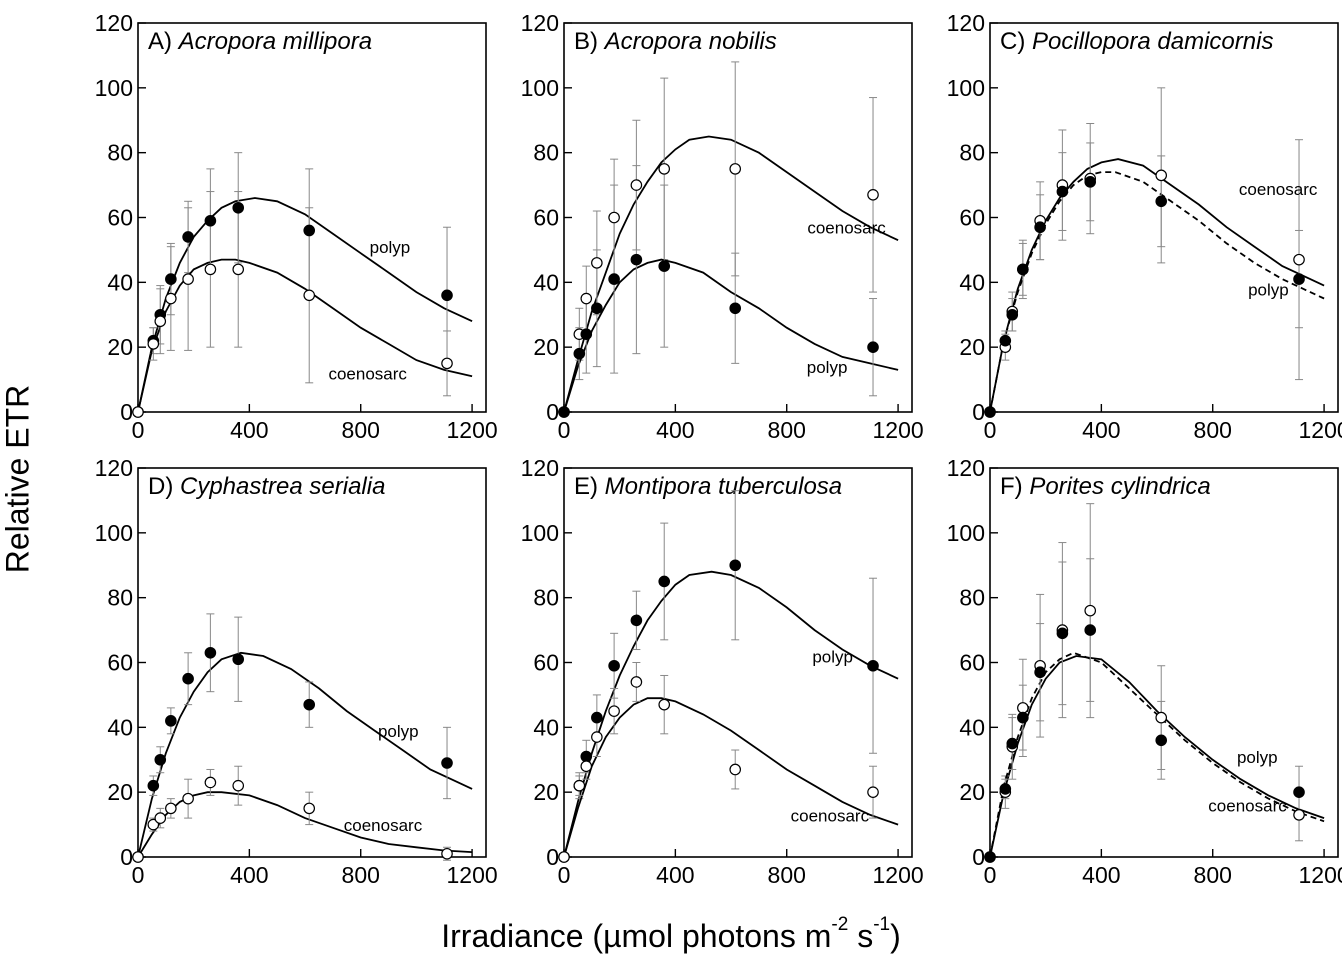 Image resolution: width=1342 pixels, height=958 pixels. I want to click on x-axis-label-sup1: -2, so click(840, 924).